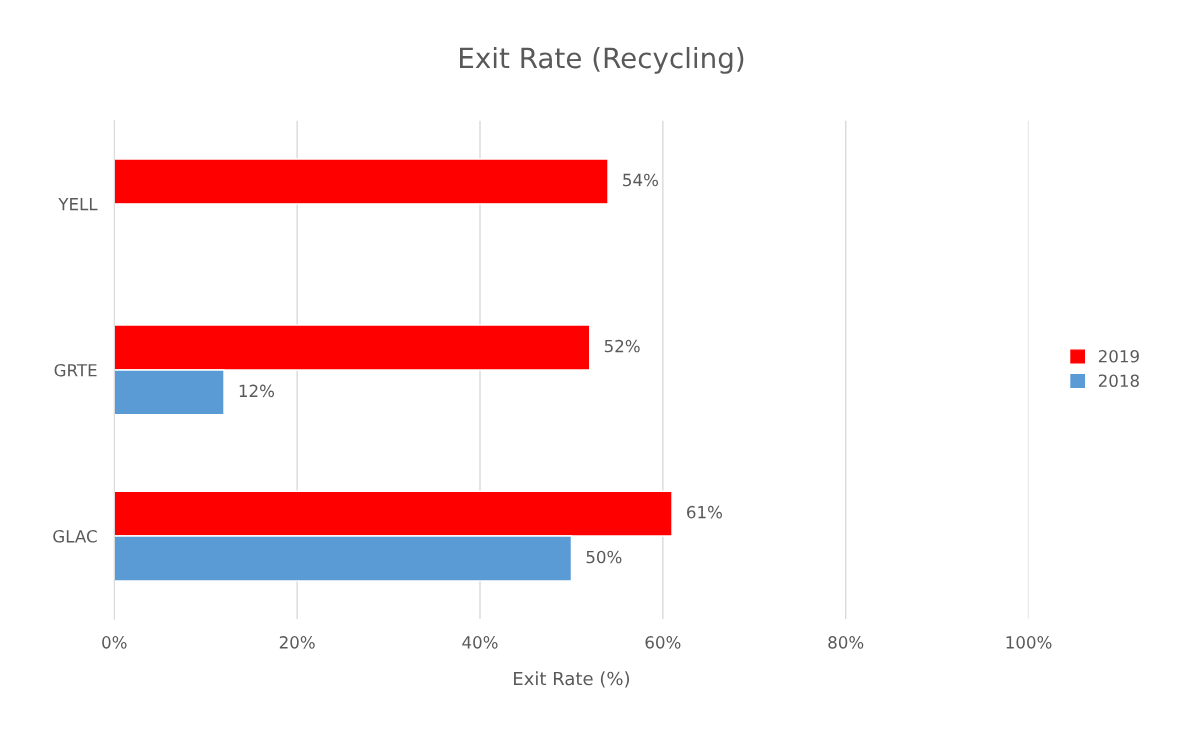 This screenshot has height=755, width=1203. I want to click on legend-label: 2019, so click(1118, 356).